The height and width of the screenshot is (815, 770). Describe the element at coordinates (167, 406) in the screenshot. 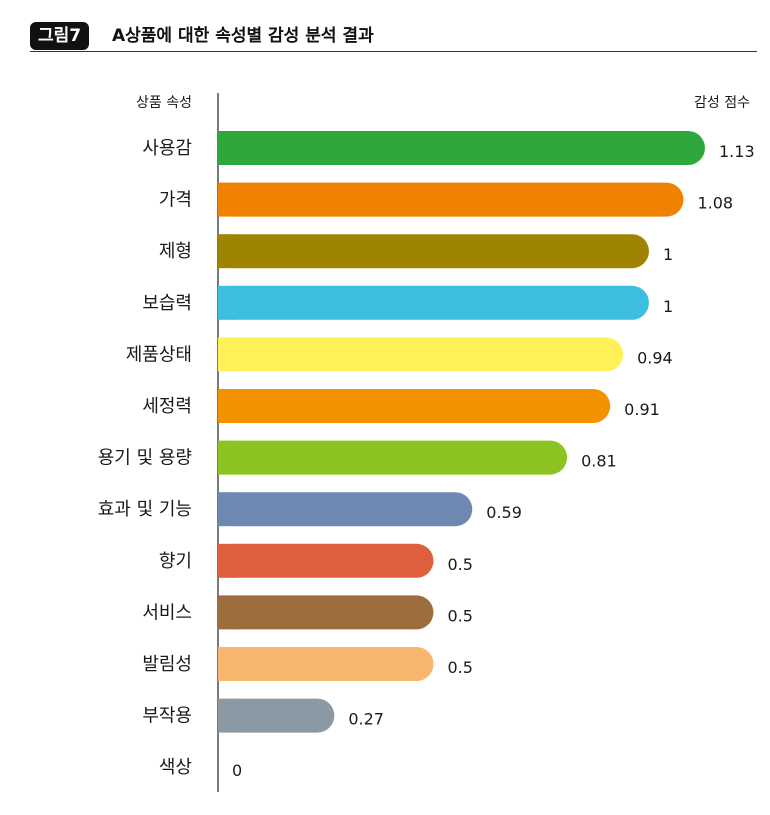

I see `category-label: 세정력` at that location.